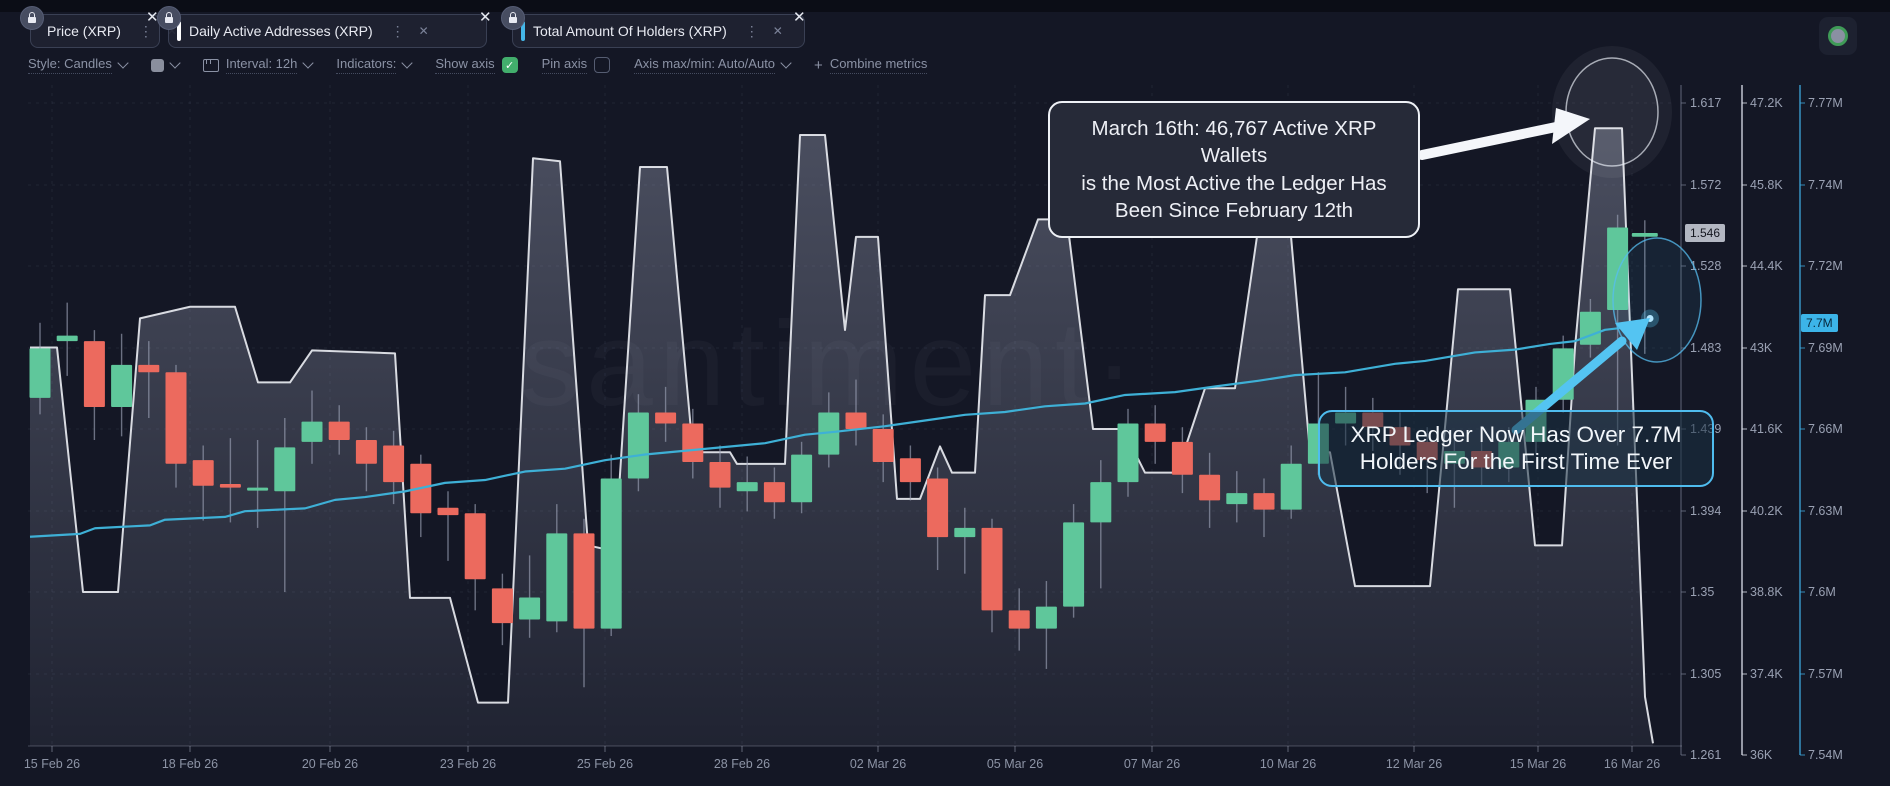  What do you see at coordinates (1538, 764) in the screenshot?
I see `x-axis-date-label: 15 Mar 26` at bounding box center [1538, 764].